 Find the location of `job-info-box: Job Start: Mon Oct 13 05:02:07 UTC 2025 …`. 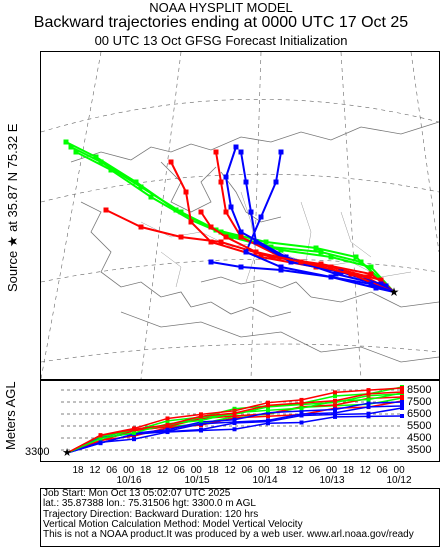

job-info-box: Job Start: Mon Oct 13 05:02:07 UTC 2025 … is located at coordinates (240, 517).